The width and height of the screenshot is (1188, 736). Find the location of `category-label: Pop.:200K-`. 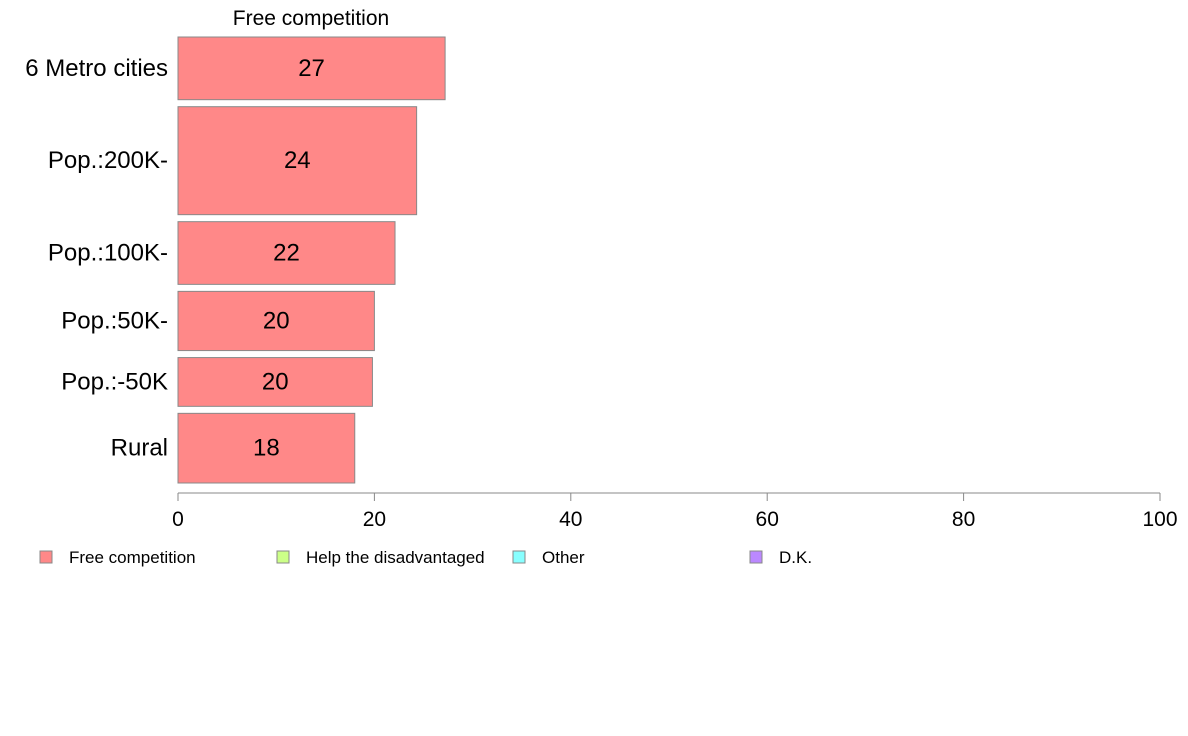

category-label: Pop.:200K- is located at coordinates (108, 160).